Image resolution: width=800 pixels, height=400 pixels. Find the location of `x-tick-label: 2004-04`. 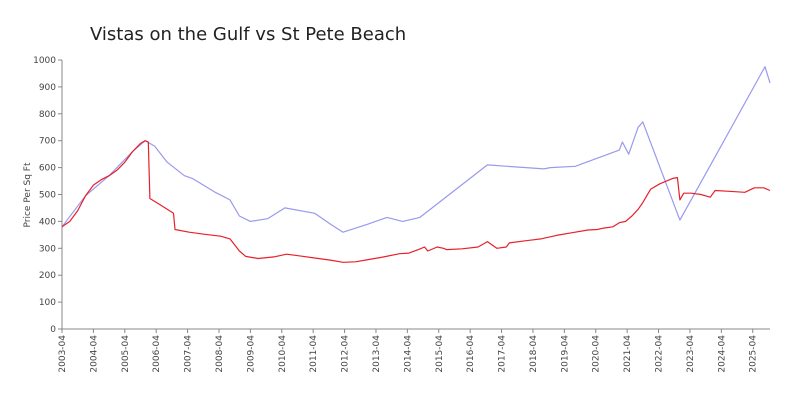

x-tick-label: 2004-04 is located at coordinates (94, 354).